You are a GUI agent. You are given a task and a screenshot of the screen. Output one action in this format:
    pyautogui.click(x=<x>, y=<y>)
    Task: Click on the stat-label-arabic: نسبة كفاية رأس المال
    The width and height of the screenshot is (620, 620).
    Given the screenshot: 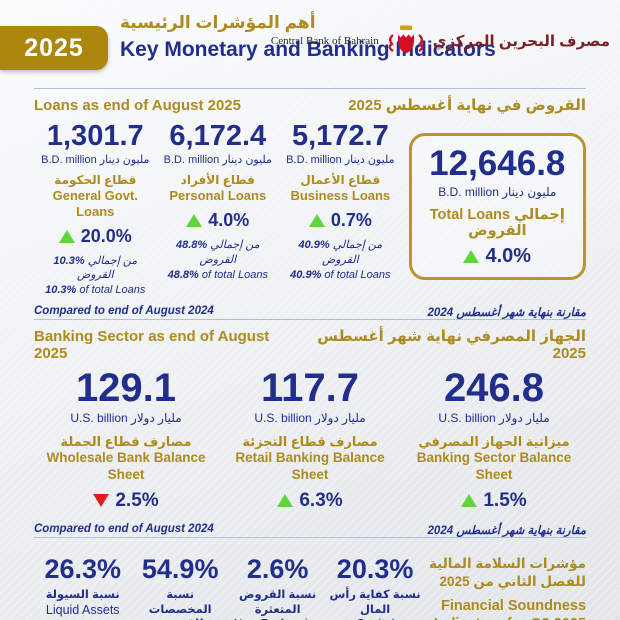 What is the action you would take?
    pyautogui.click(x=375, y=602)
    